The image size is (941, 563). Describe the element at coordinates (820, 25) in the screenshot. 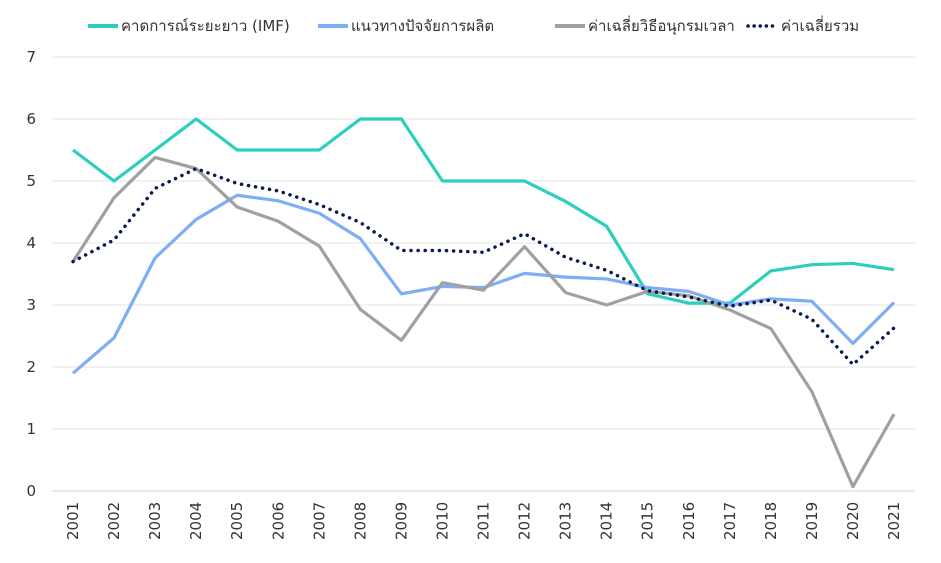

I see `legend-label: ค่าเฉลี่ยรวม` at that location.